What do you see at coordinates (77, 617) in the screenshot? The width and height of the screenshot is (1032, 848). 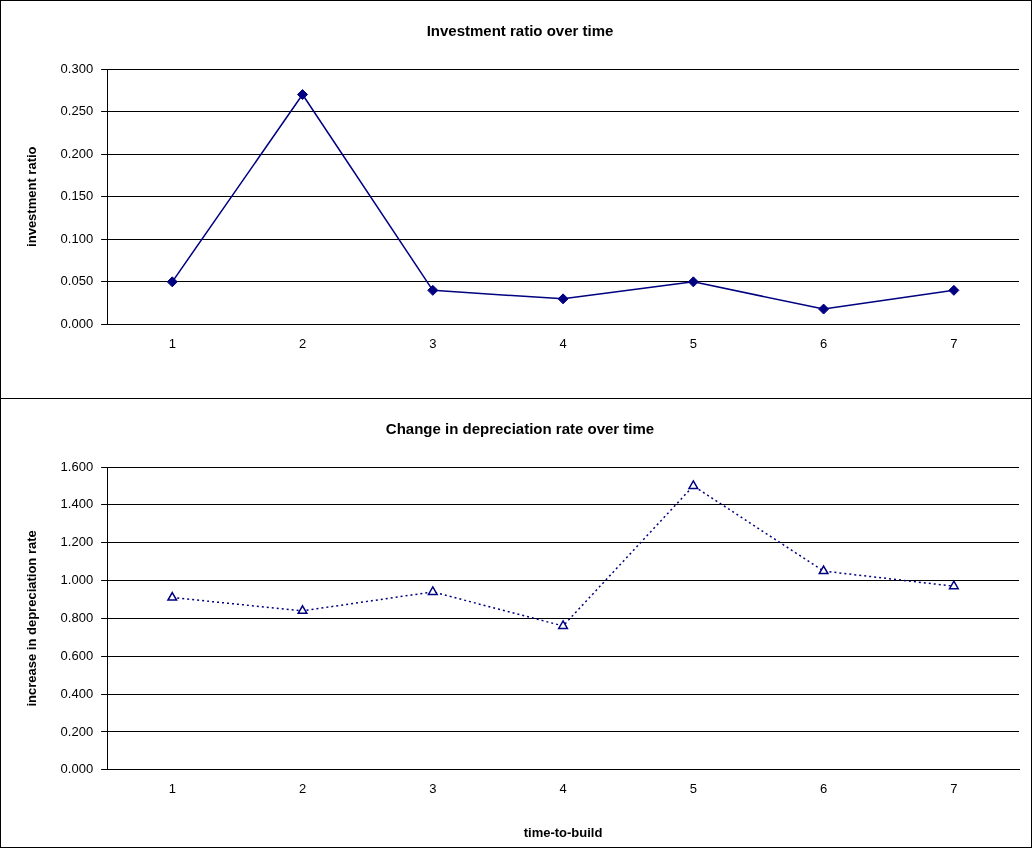 I see `y-tick-label: 0.800` at bounding box center [77, 617].